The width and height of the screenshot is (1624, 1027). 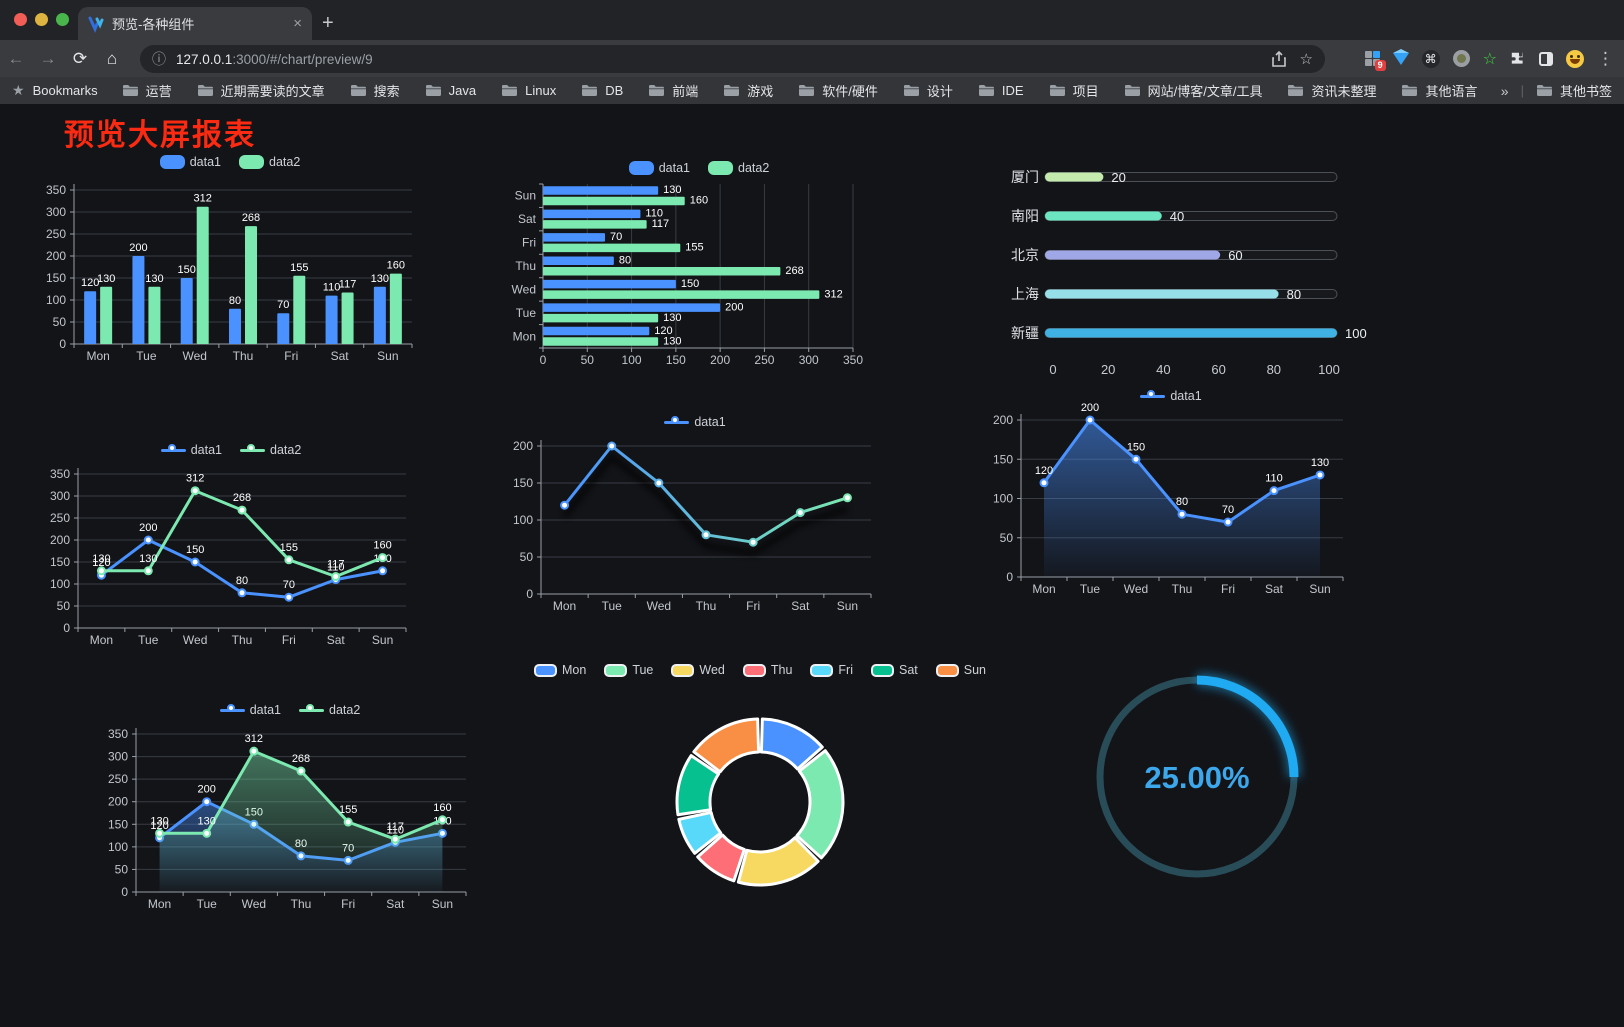 What do you see at coordinates (1461, 58) in the screenshot?
I see `extension-record-icon` at bounding box center [1461, 58].